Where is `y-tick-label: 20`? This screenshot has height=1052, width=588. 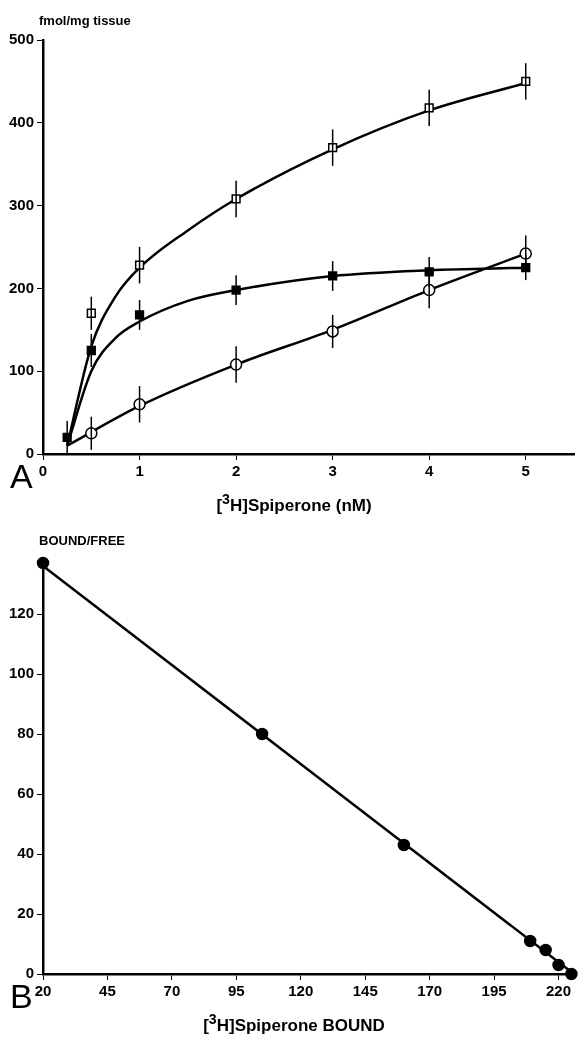
y-tick-label: 20 is located at coordinates (26, 913).